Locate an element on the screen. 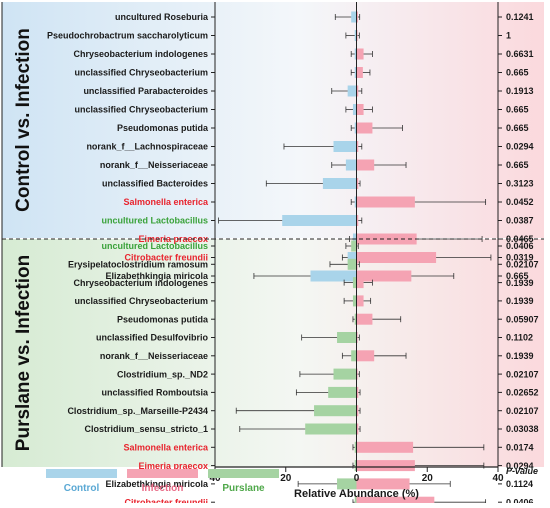 The height and width of the screenshot is (508, 550). taxon-label: Citrobacter freundii is located at coordinates (166, 258).